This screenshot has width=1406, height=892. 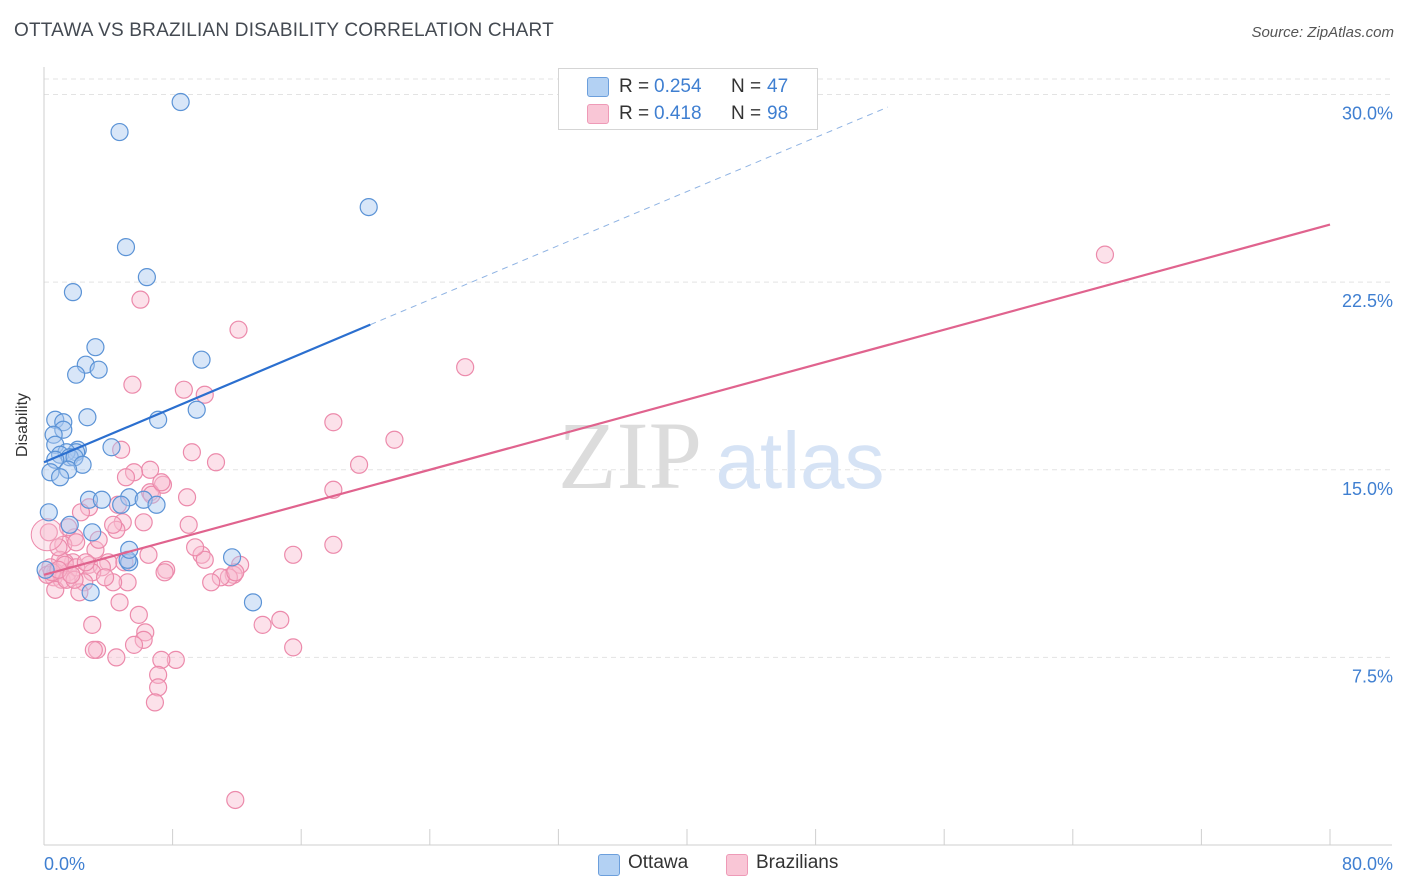 I want to click on y-tick-label: 15.0%, so click(x=1367, y=489).